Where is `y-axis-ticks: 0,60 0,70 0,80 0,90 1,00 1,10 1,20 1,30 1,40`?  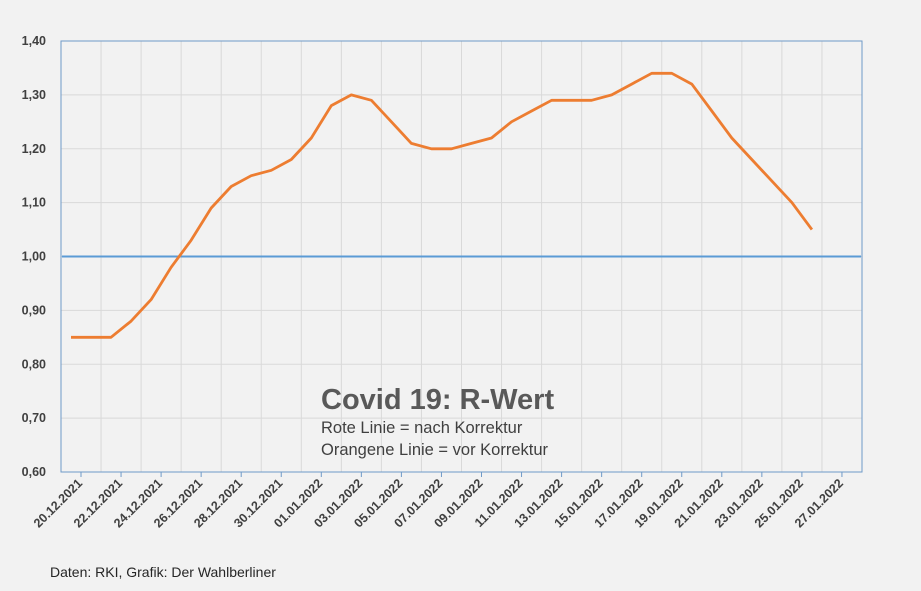 y-axis-ticks: 0,60 0,70 0,80 0,90 1,00 1,10 1,20 1,30 1,40 is located at coordinates (34, 256).